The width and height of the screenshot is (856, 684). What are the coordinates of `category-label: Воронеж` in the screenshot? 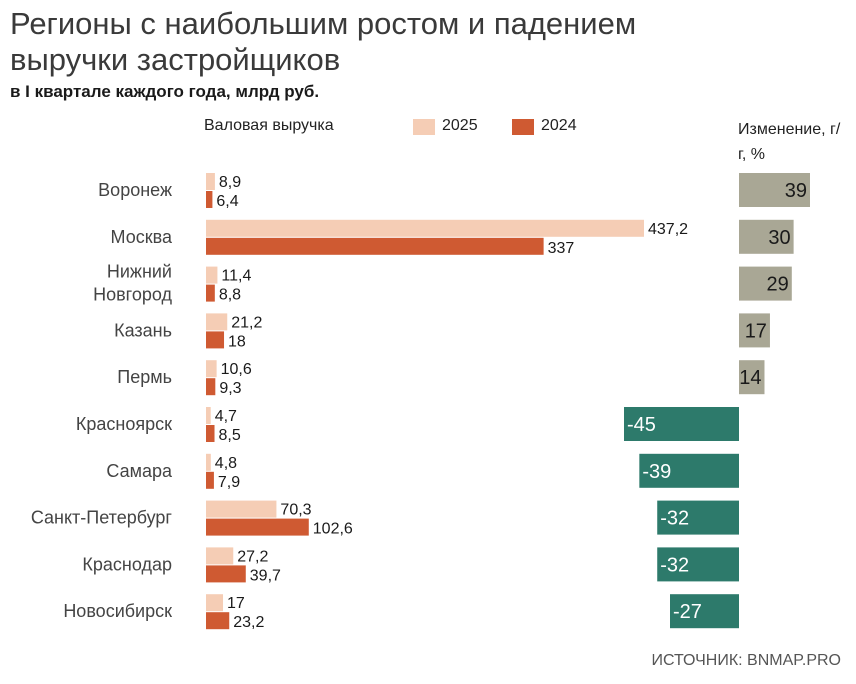 It's located at (135, 190).